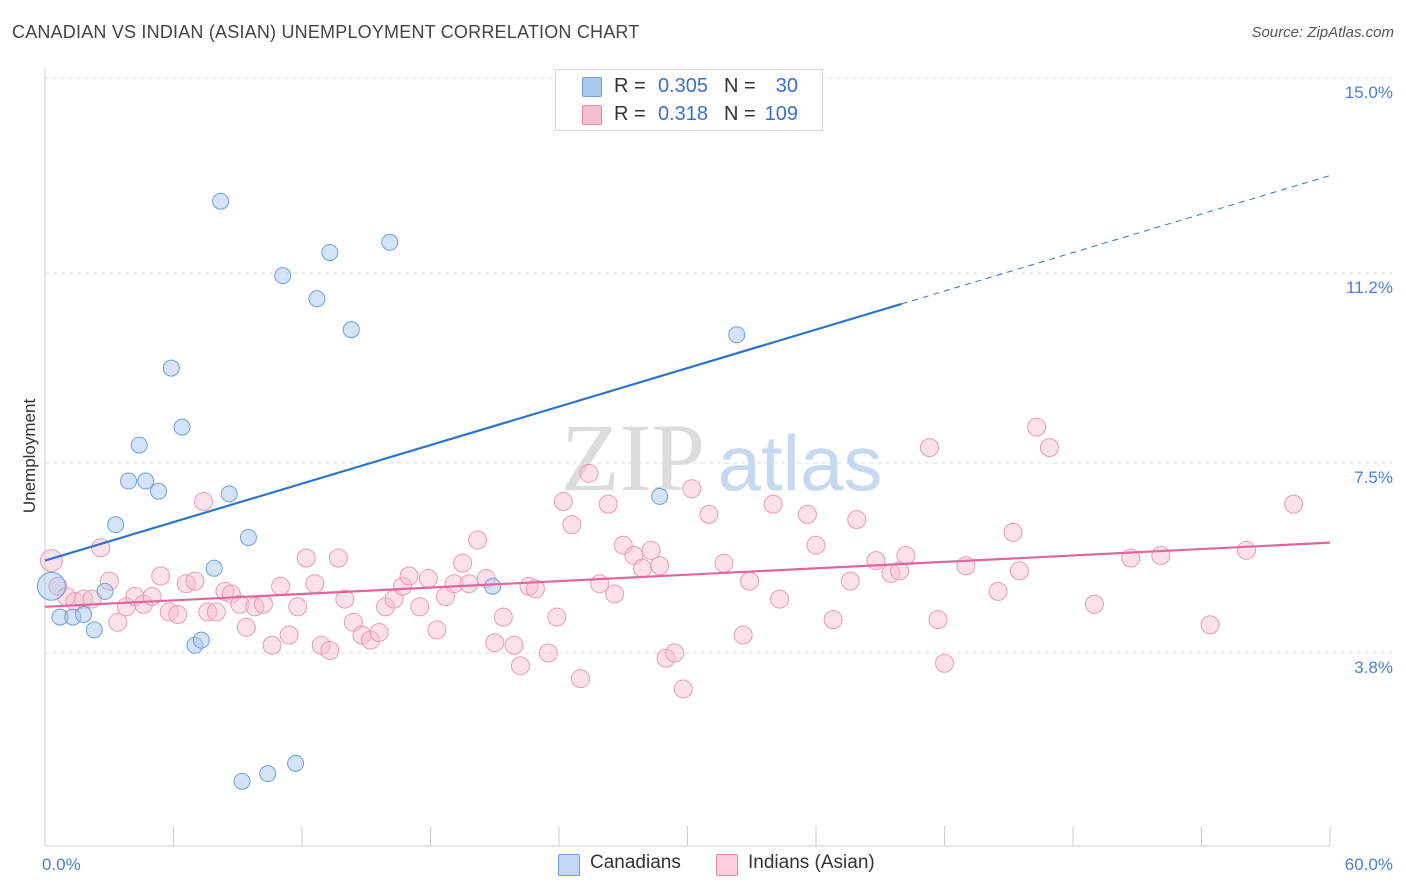 This screenshot has width=1406, height=892. I want to click on legend-row-canadians: R = 0.305 N = 30, so click(689, 87).